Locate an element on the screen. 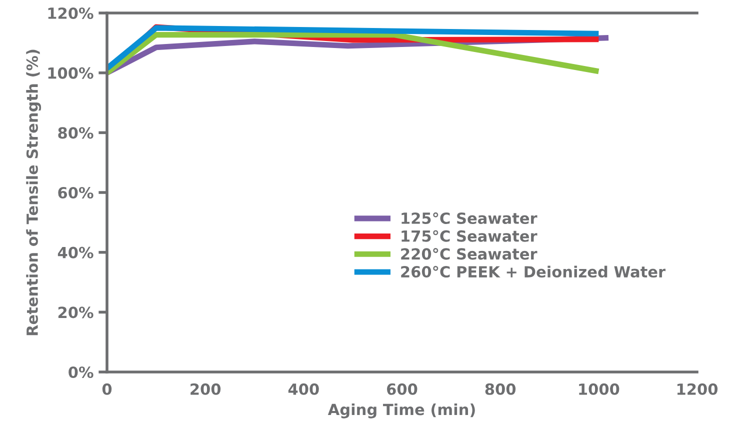  x-tick-label: 600 is located at coordinates (402, 389).